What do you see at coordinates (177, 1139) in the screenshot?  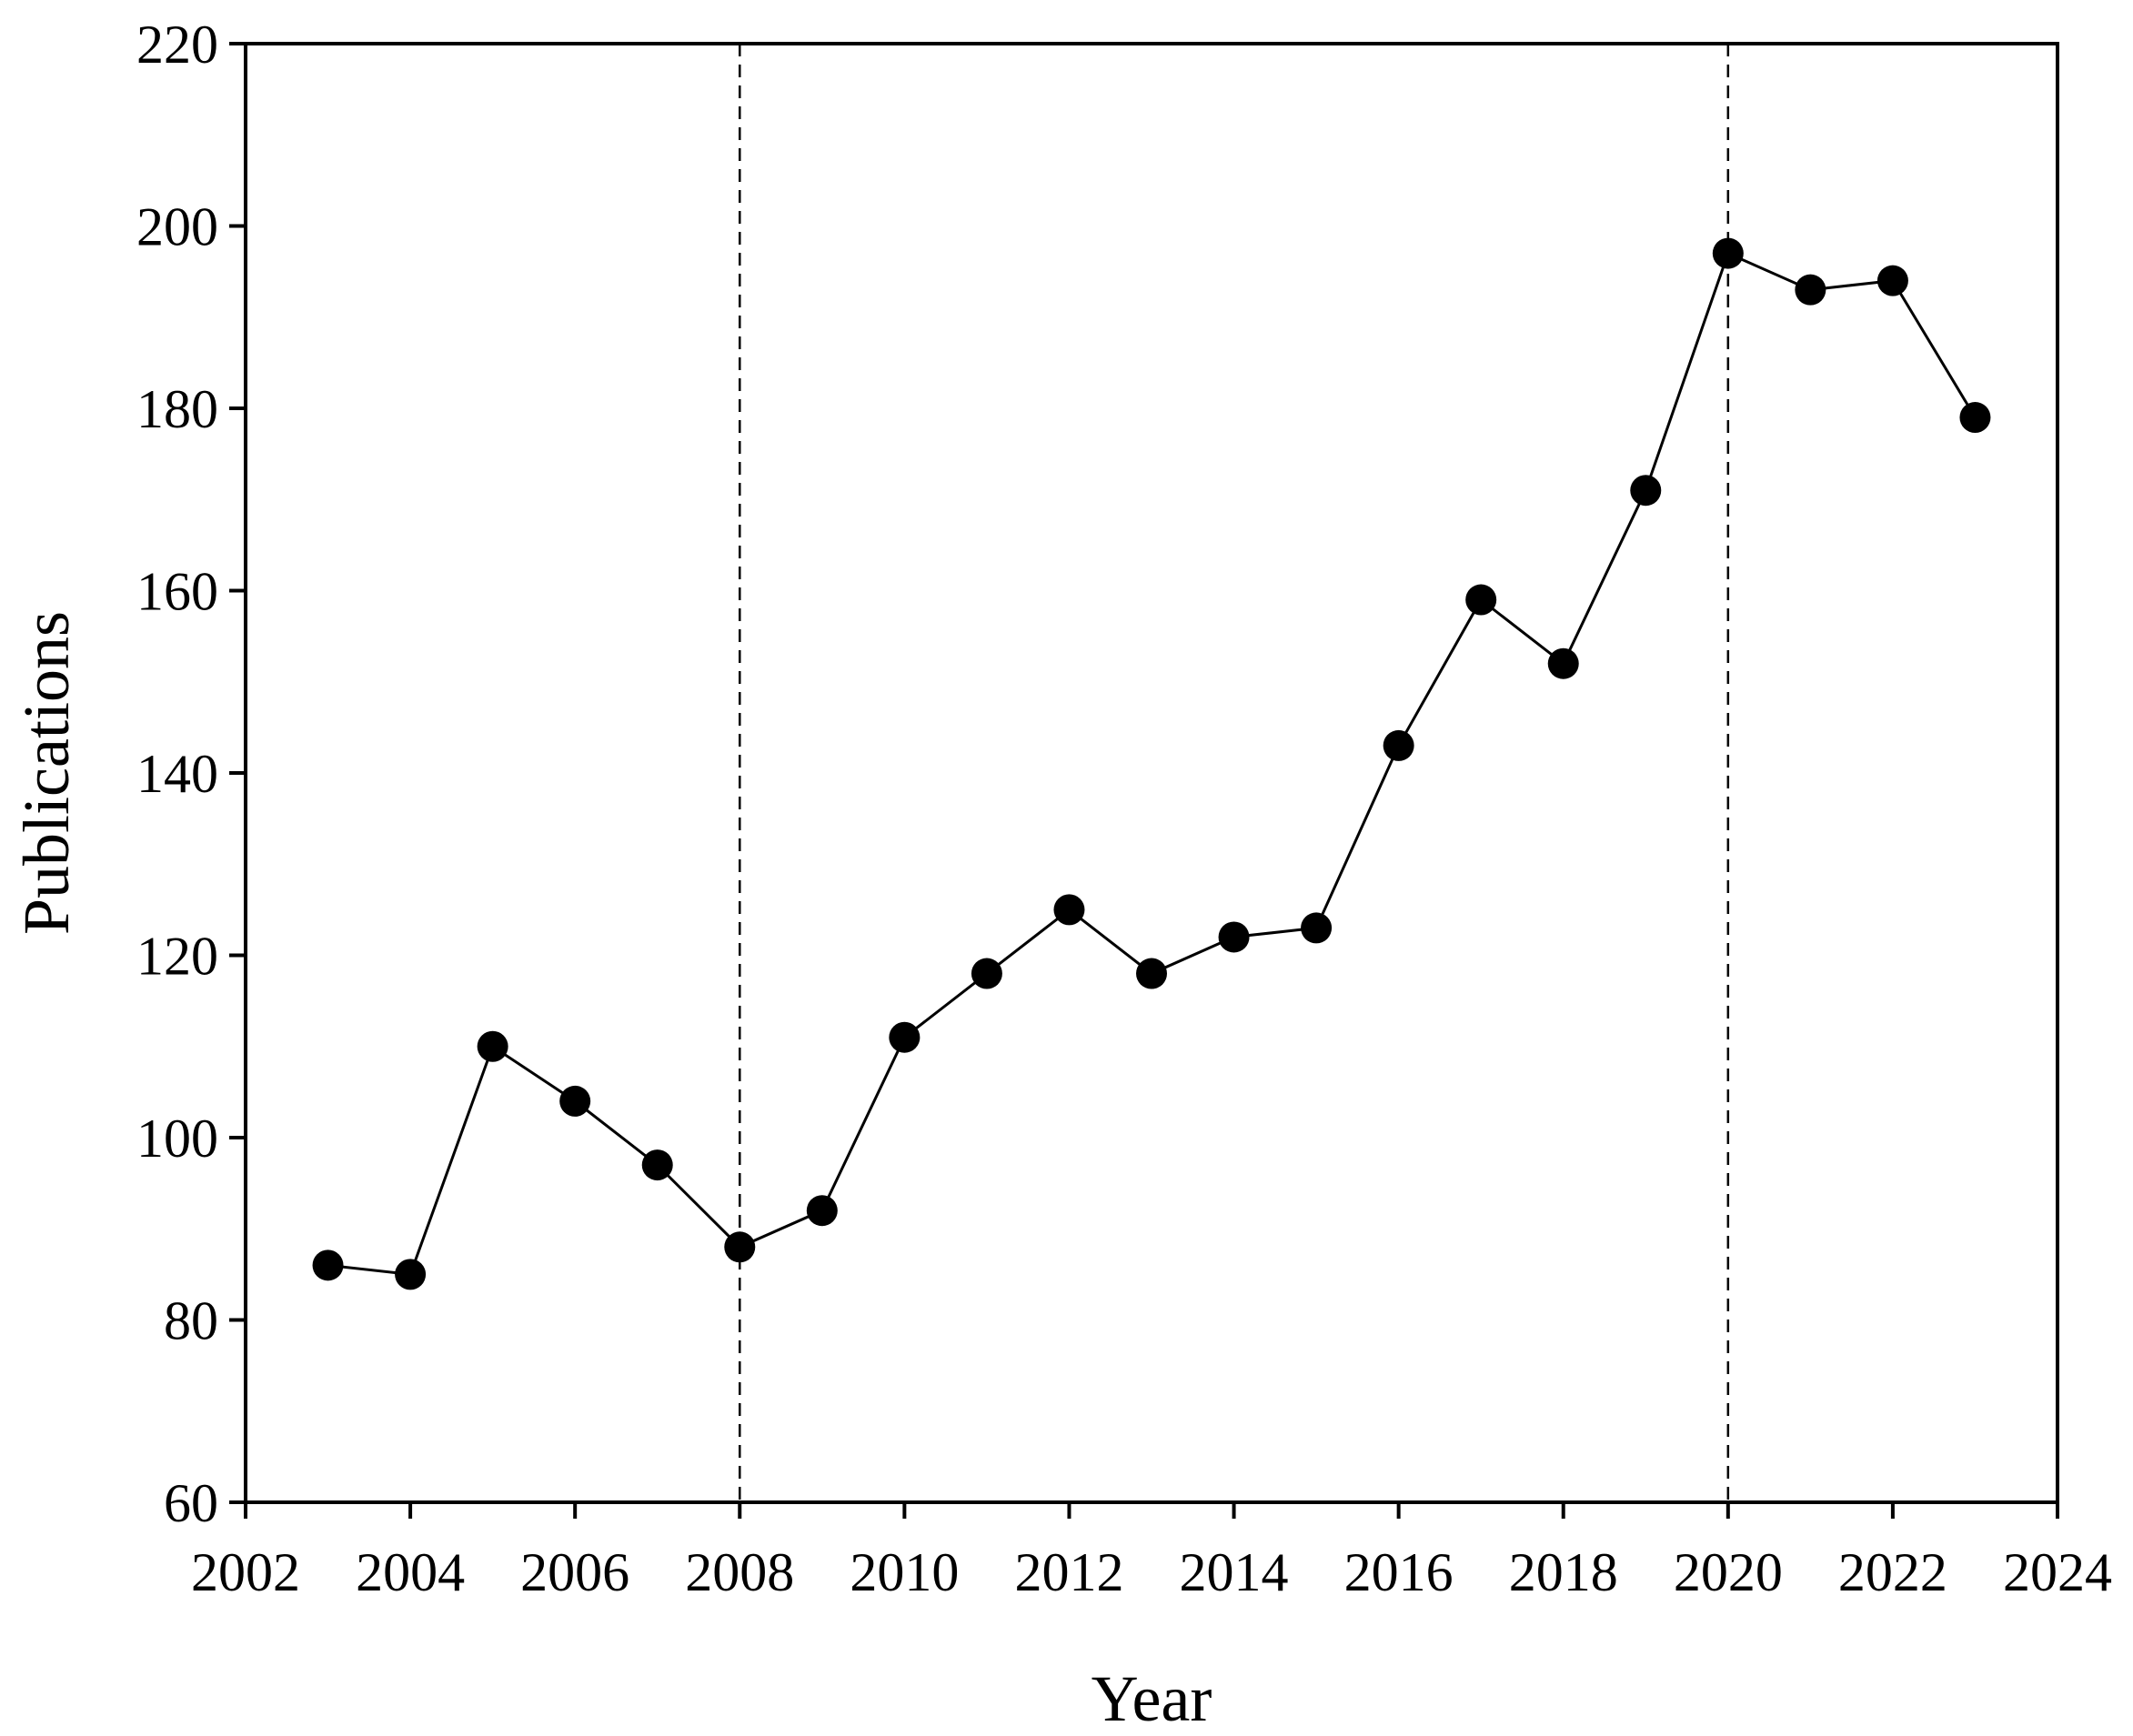 I see `y-tick-label: 100` at bounding box center [177, 1139].